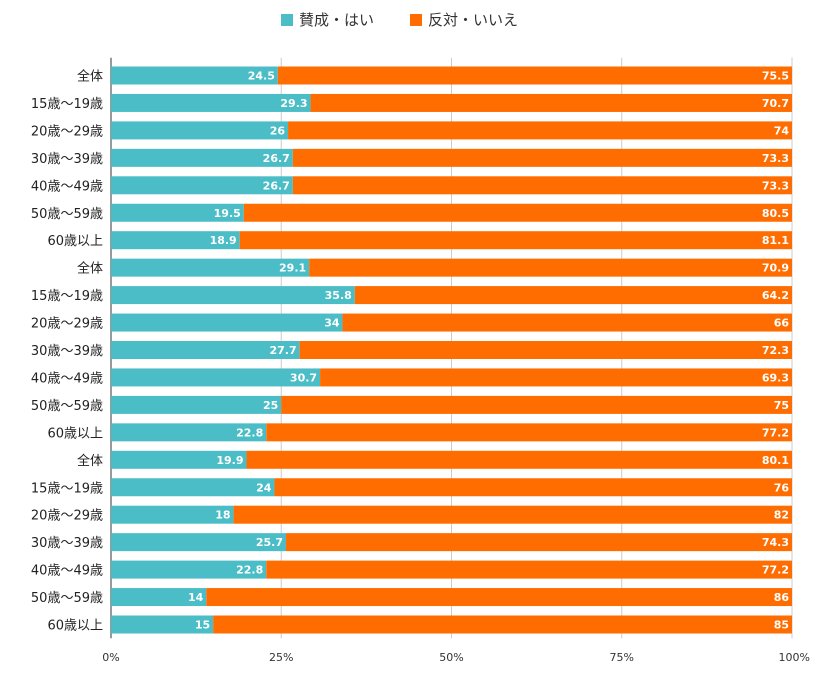  I want to click on data-label-yes: 29.3, so click(293, 103).